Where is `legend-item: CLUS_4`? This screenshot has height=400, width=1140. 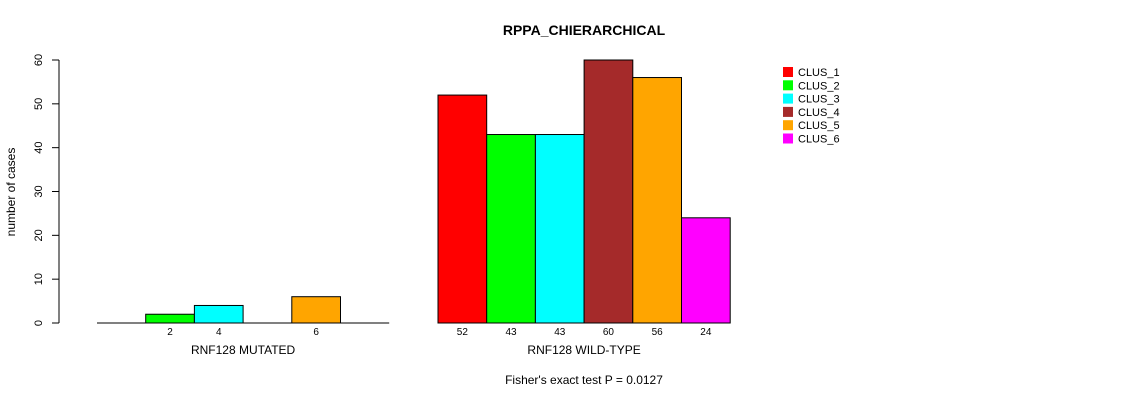
legend-item: CLUS_4 is located at coordinates (811, 112).